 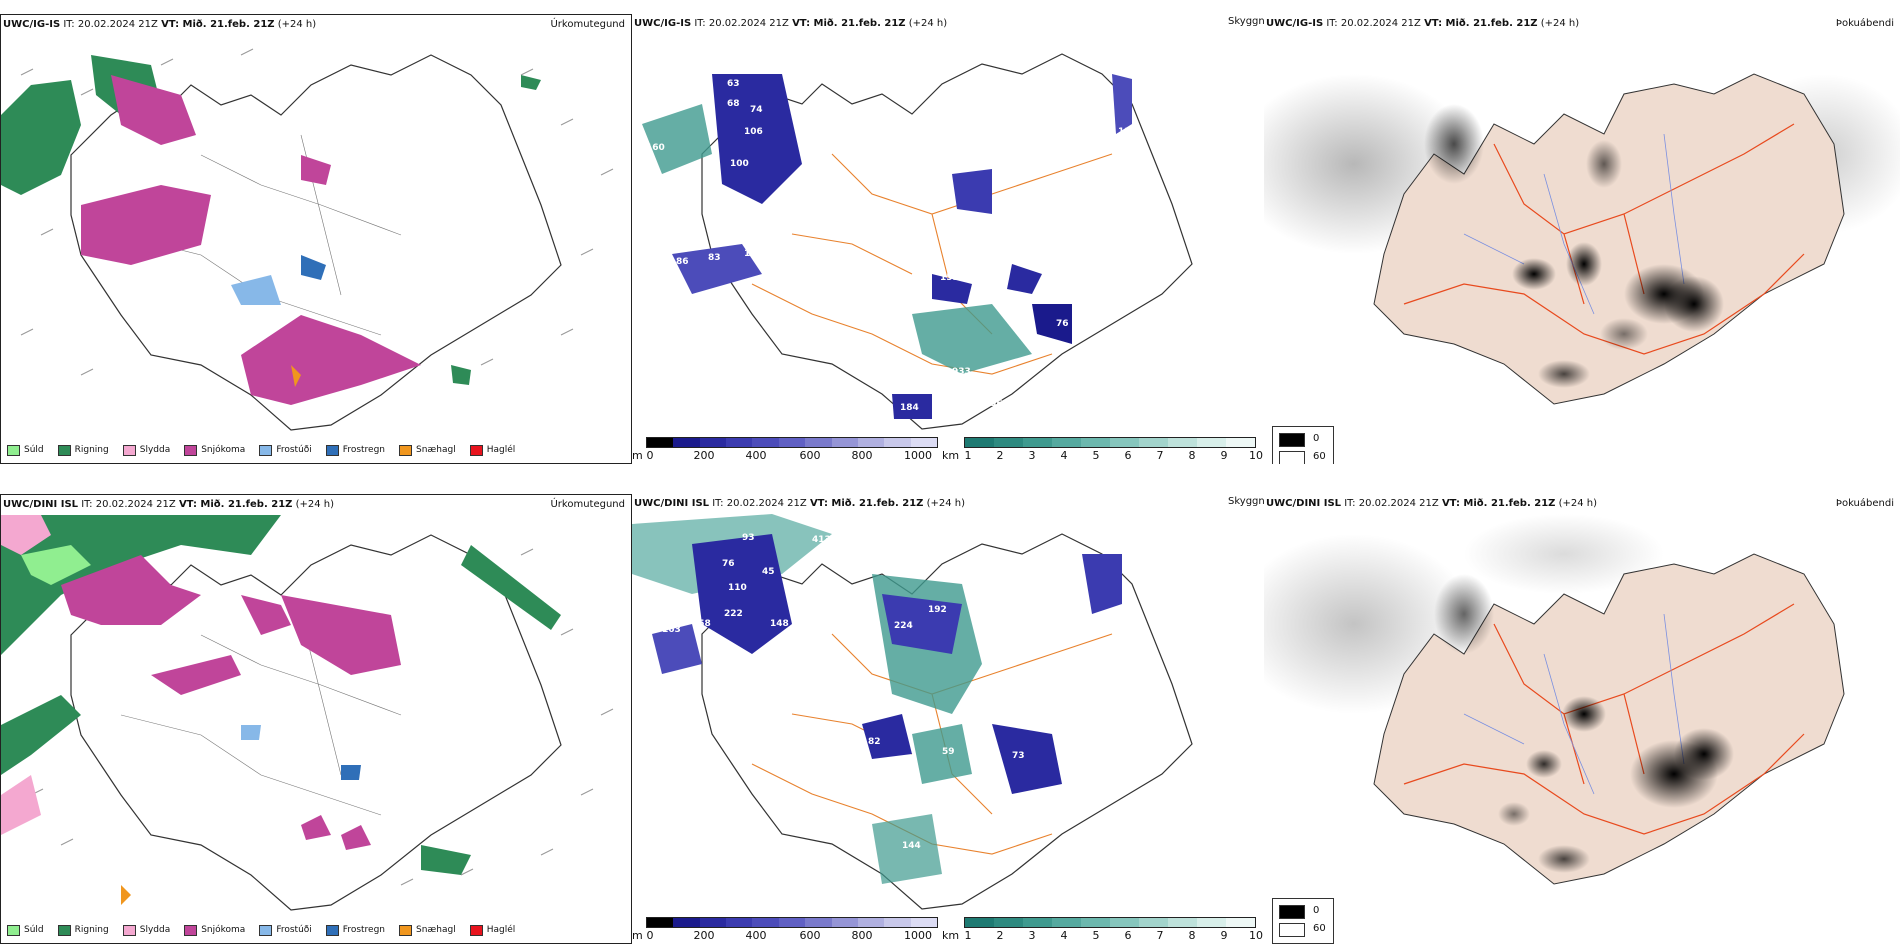 What do you see at coordinates (779, 624) in the screenshot?
I see `vis-value: 148` at bounding box center [779, 624].